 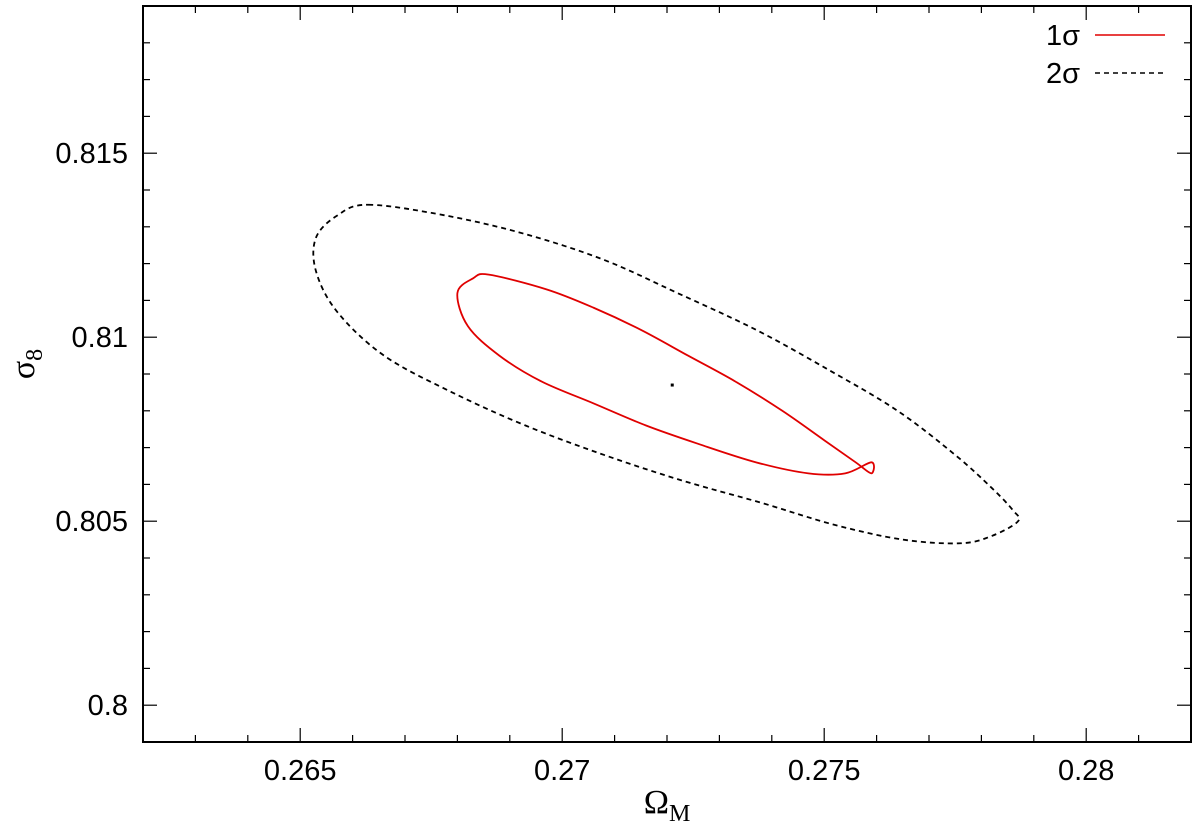 I want to click on legend: 1σ 2σ, so click(x=1105, y=55).